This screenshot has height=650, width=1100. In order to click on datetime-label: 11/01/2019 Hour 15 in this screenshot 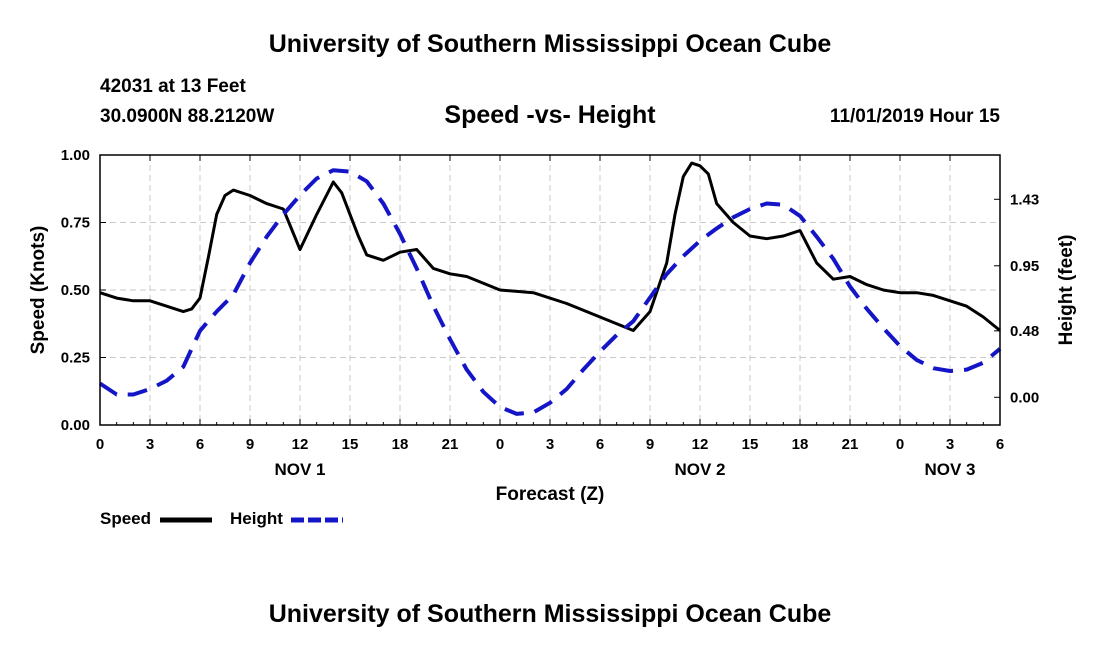, I will do `click(914, 116)`.